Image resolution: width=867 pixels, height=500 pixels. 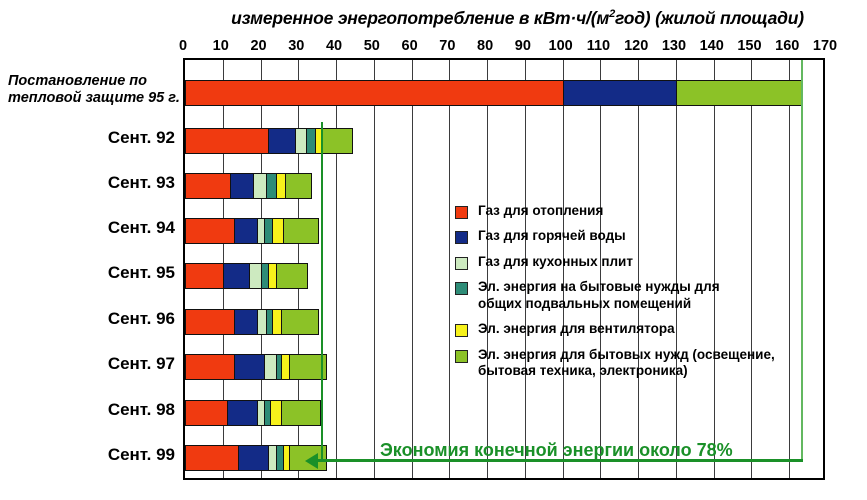 What do you see at coordinates (258, 46) in the screenshot?
I see `x-tick-label: 20` at bounding box center [258, 46].